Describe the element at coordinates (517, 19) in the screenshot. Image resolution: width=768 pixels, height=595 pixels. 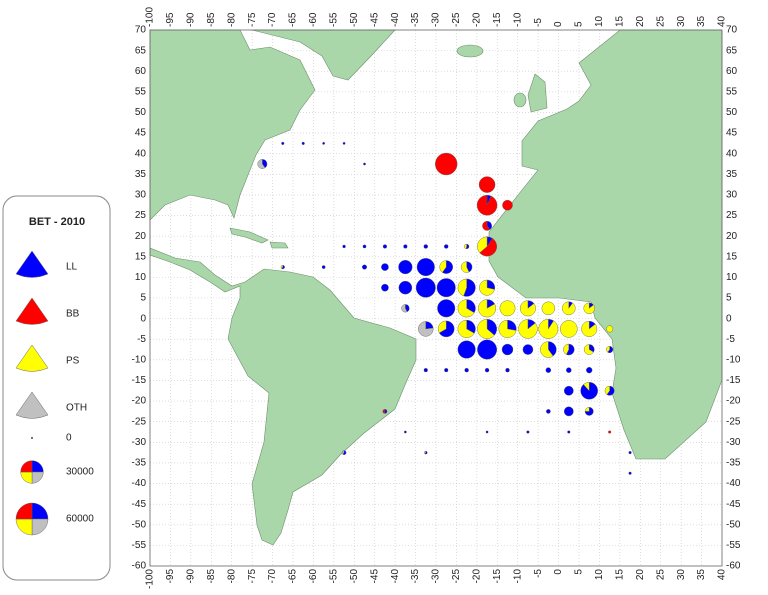
I see `lon-label-top: -10` at that location.